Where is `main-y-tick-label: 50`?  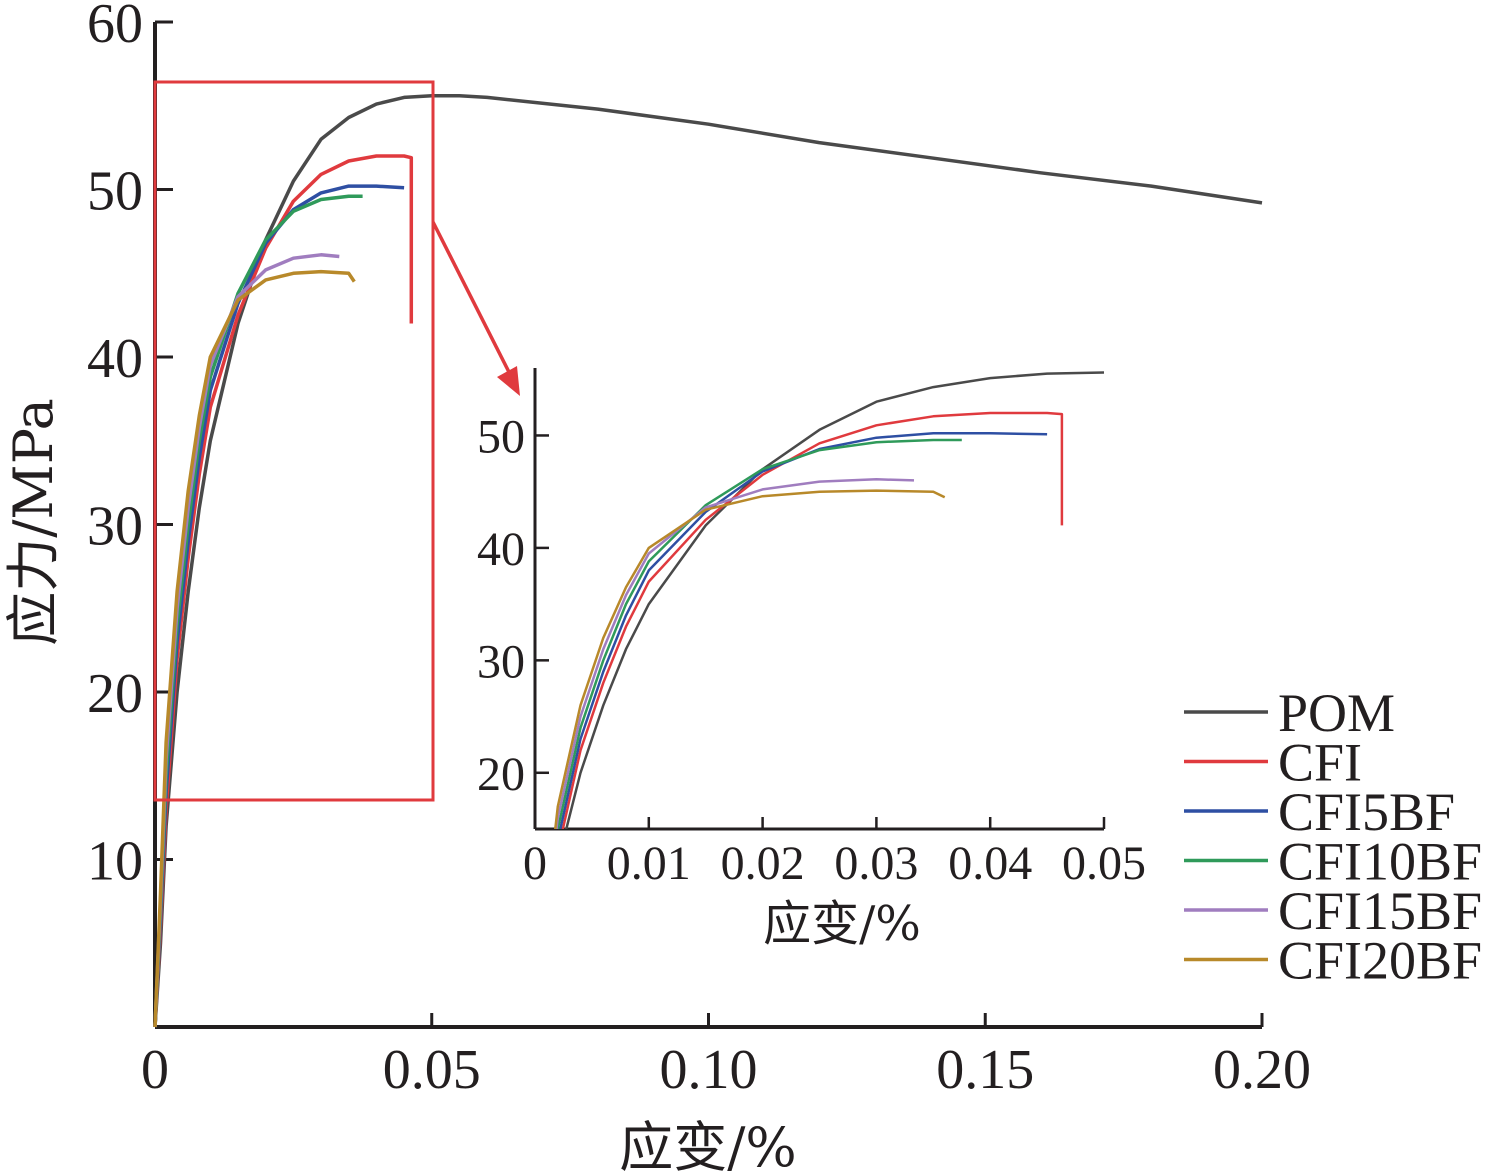
main-y-tick-label: 50 is located at coordinates (115, 192).